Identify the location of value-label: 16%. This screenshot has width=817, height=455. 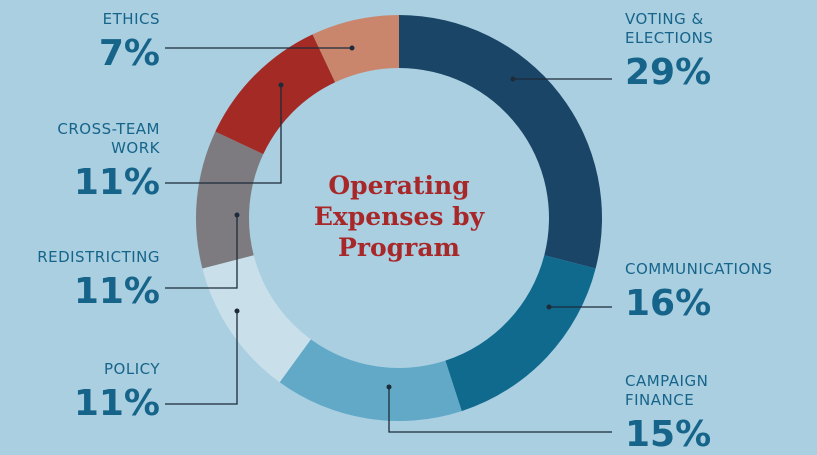
(668, 303).